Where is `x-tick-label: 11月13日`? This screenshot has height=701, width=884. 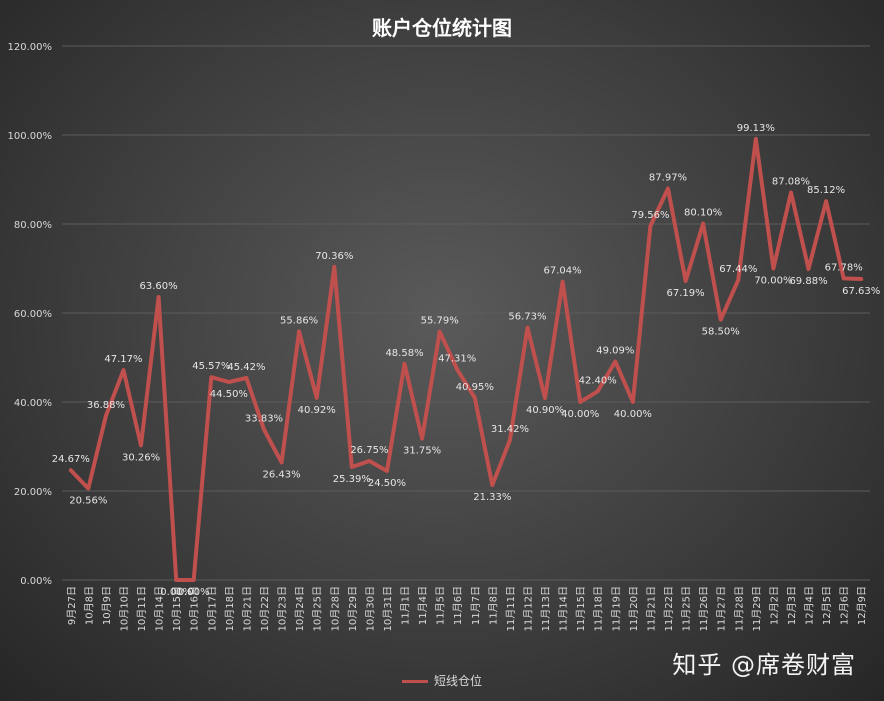
x-tick-label: 11月13日 is located at coordinates (546, 608).